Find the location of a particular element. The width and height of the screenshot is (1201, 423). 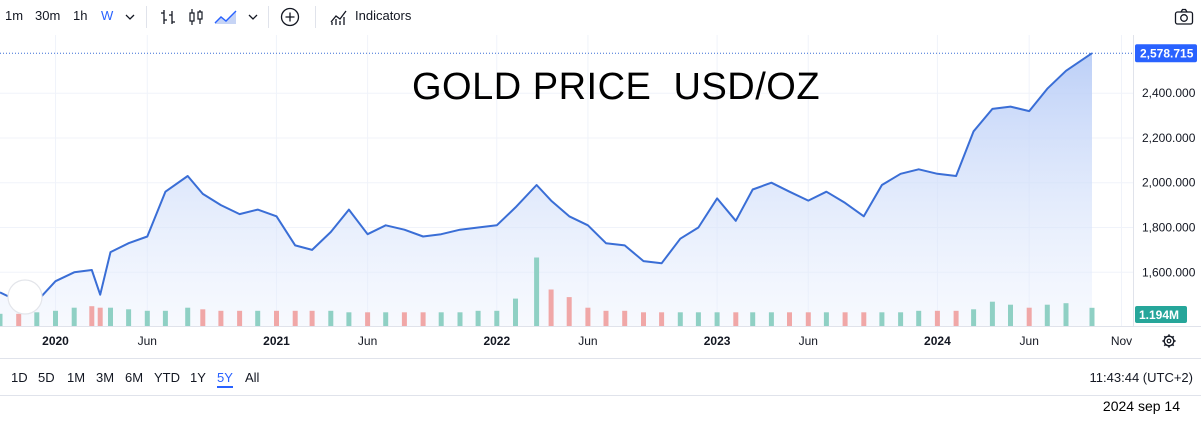

x-tick-label: 2022 is located at coordinates (496, 341).